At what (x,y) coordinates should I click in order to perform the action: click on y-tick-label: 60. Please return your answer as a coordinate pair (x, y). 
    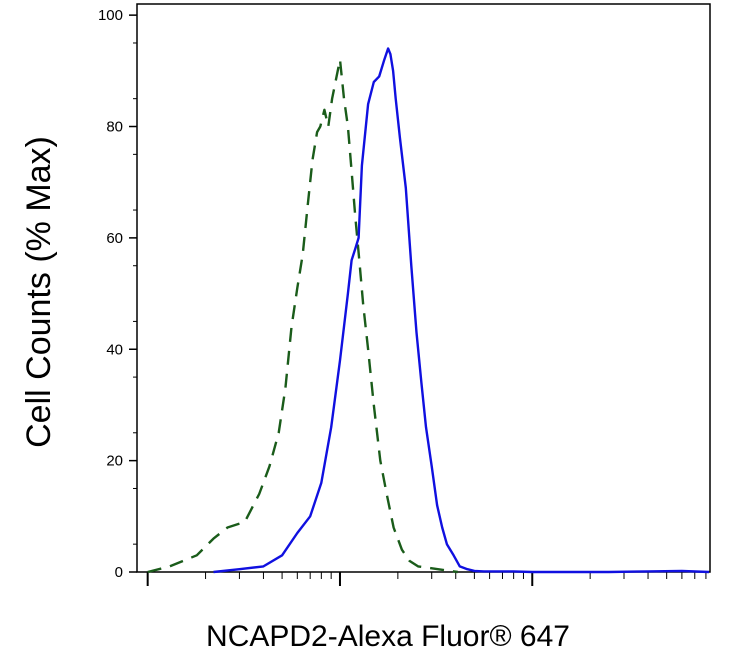
    Looking at the image, I should click on (114, 238).